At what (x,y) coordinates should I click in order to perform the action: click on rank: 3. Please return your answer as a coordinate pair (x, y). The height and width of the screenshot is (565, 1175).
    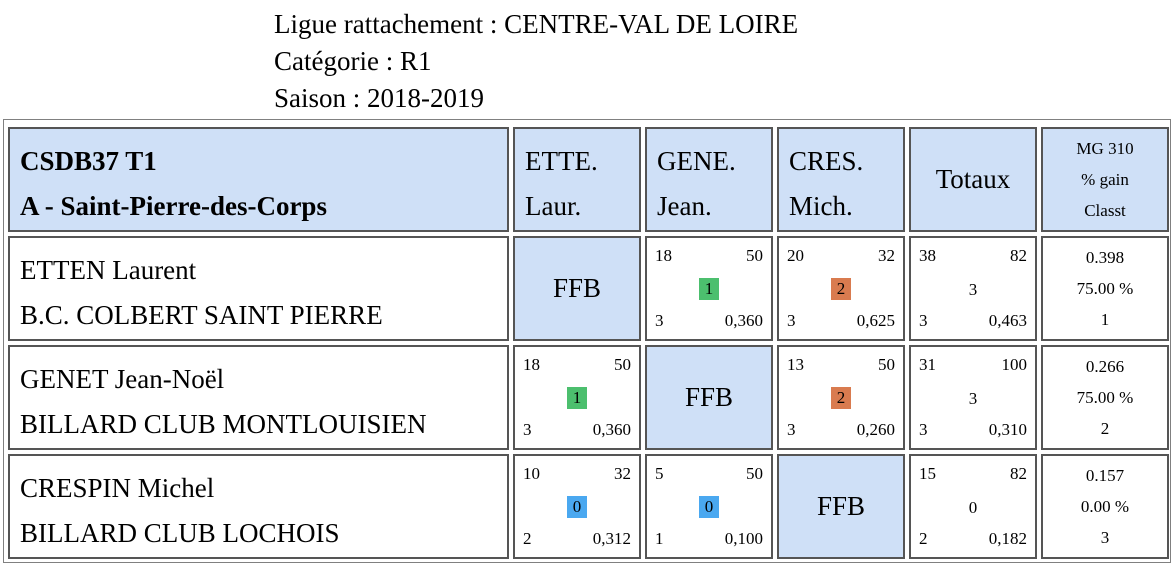
    Looking at the image, I should click on (1105, 537).